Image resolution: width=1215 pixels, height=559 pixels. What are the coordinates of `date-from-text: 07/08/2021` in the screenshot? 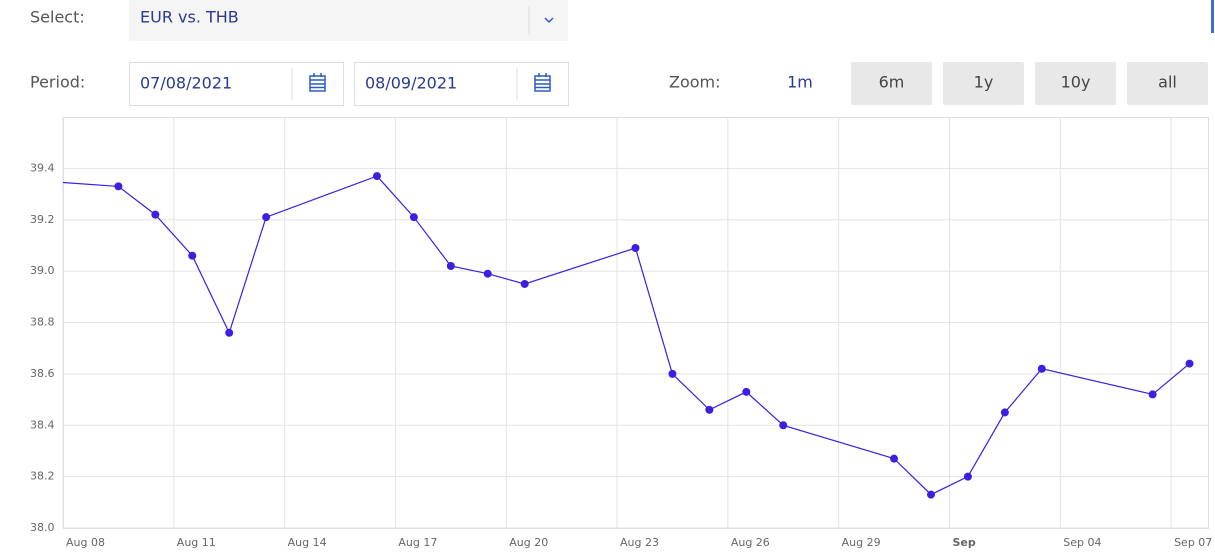 It's located at (186, 83).